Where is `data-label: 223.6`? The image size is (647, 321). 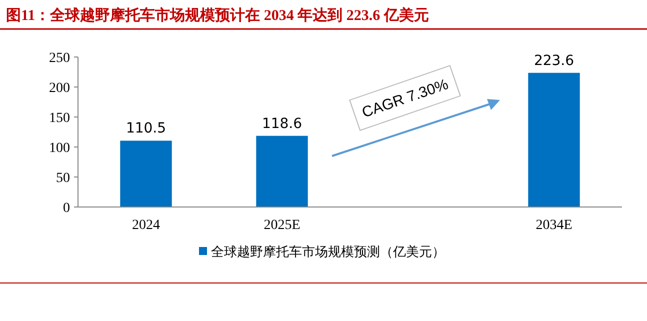
data-label: 223.6 is located at coordinates (554, 60).